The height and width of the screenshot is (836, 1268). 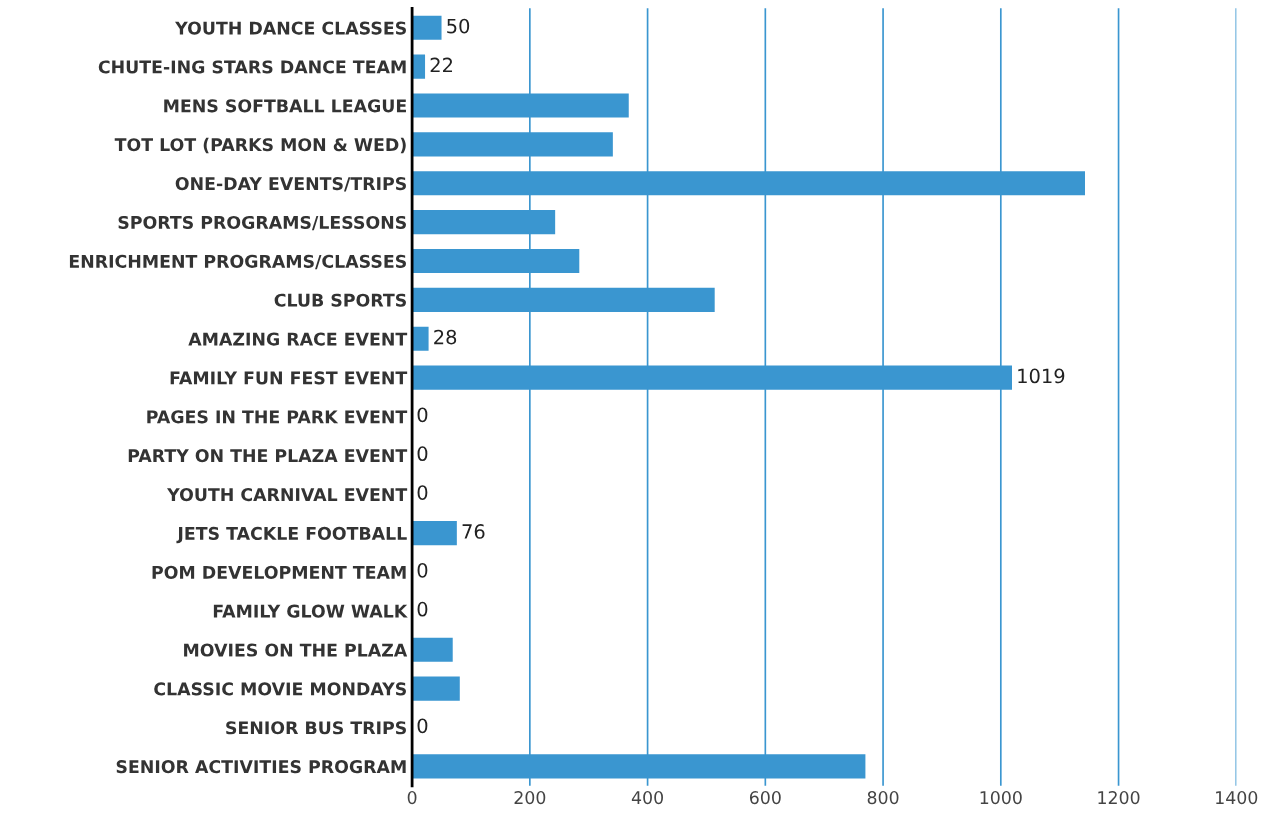 What do you see at coordinates (298, 339) in the screenshot?
I see `y-tick-label: AMAZING RACE EVENT` at bounding box center [298, 339].